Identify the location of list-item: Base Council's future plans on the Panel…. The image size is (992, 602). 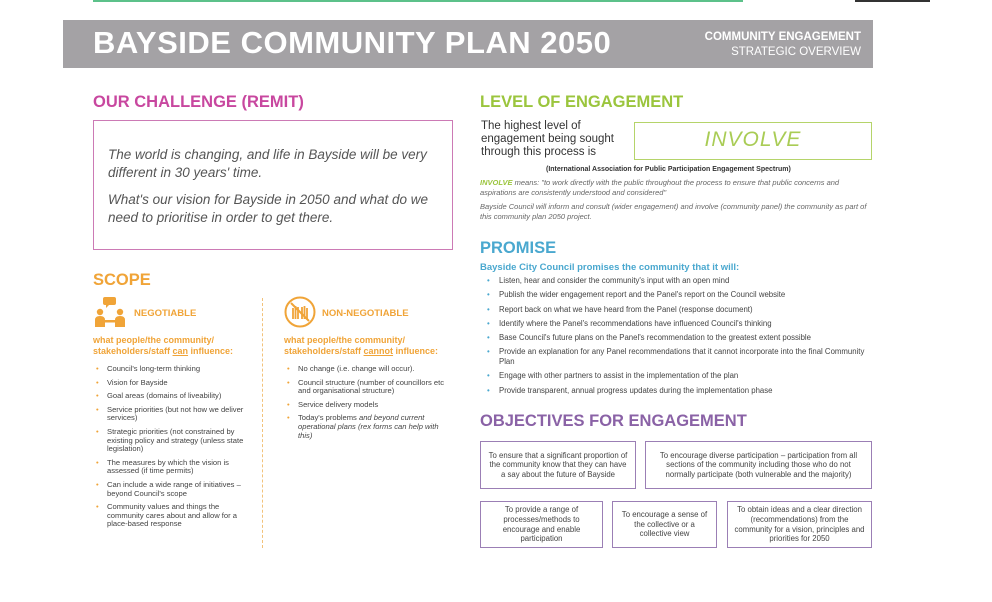
(682, 338).